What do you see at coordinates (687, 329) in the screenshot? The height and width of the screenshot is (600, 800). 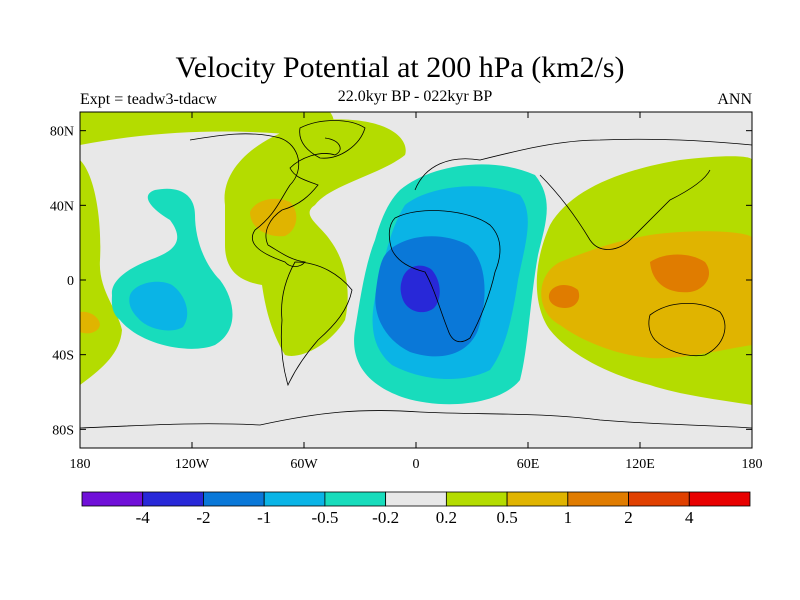 I see `coastline-australia` at bounding box center [687, 329].